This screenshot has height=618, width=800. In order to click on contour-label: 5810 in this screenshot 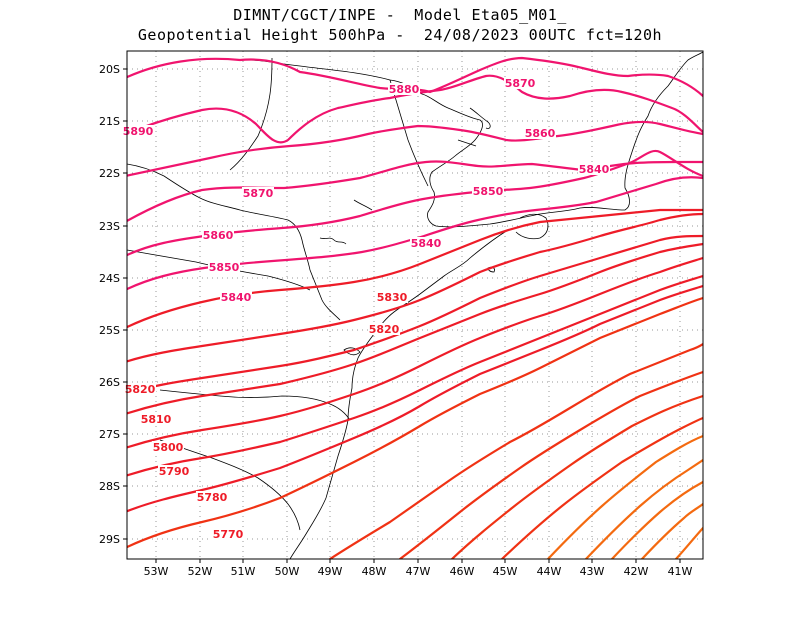, I will do `click(156, 419)`.